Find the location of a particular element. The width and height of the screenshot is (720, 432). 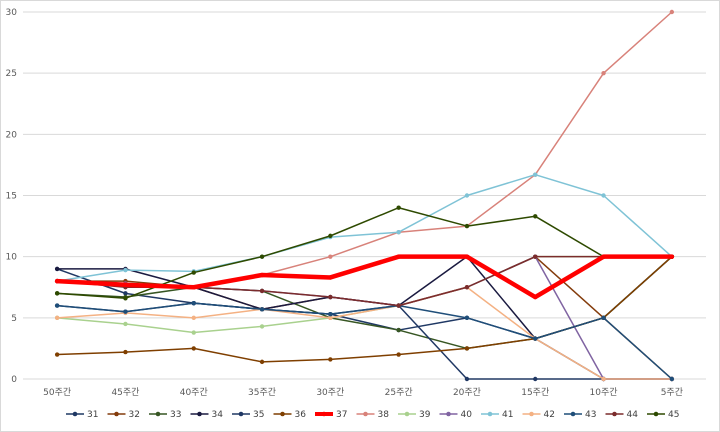

x-tick-label: 15주간 is located at coordinates (535, 392).